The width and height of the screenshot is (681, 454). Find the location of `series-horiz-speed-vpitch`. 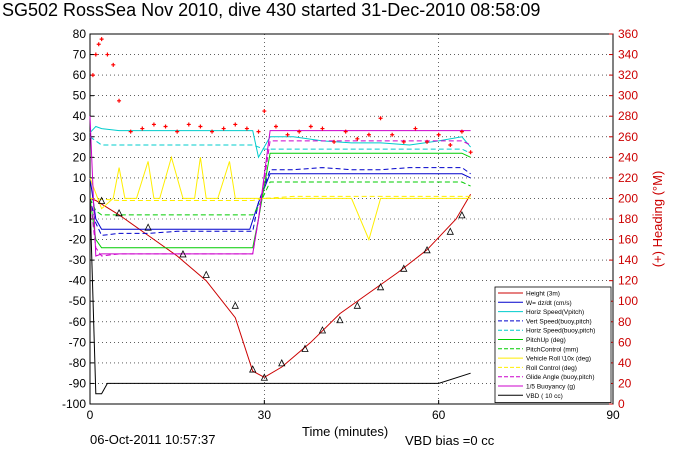

series-horiz-speed-vpitch is located at coordinates (280, 142).